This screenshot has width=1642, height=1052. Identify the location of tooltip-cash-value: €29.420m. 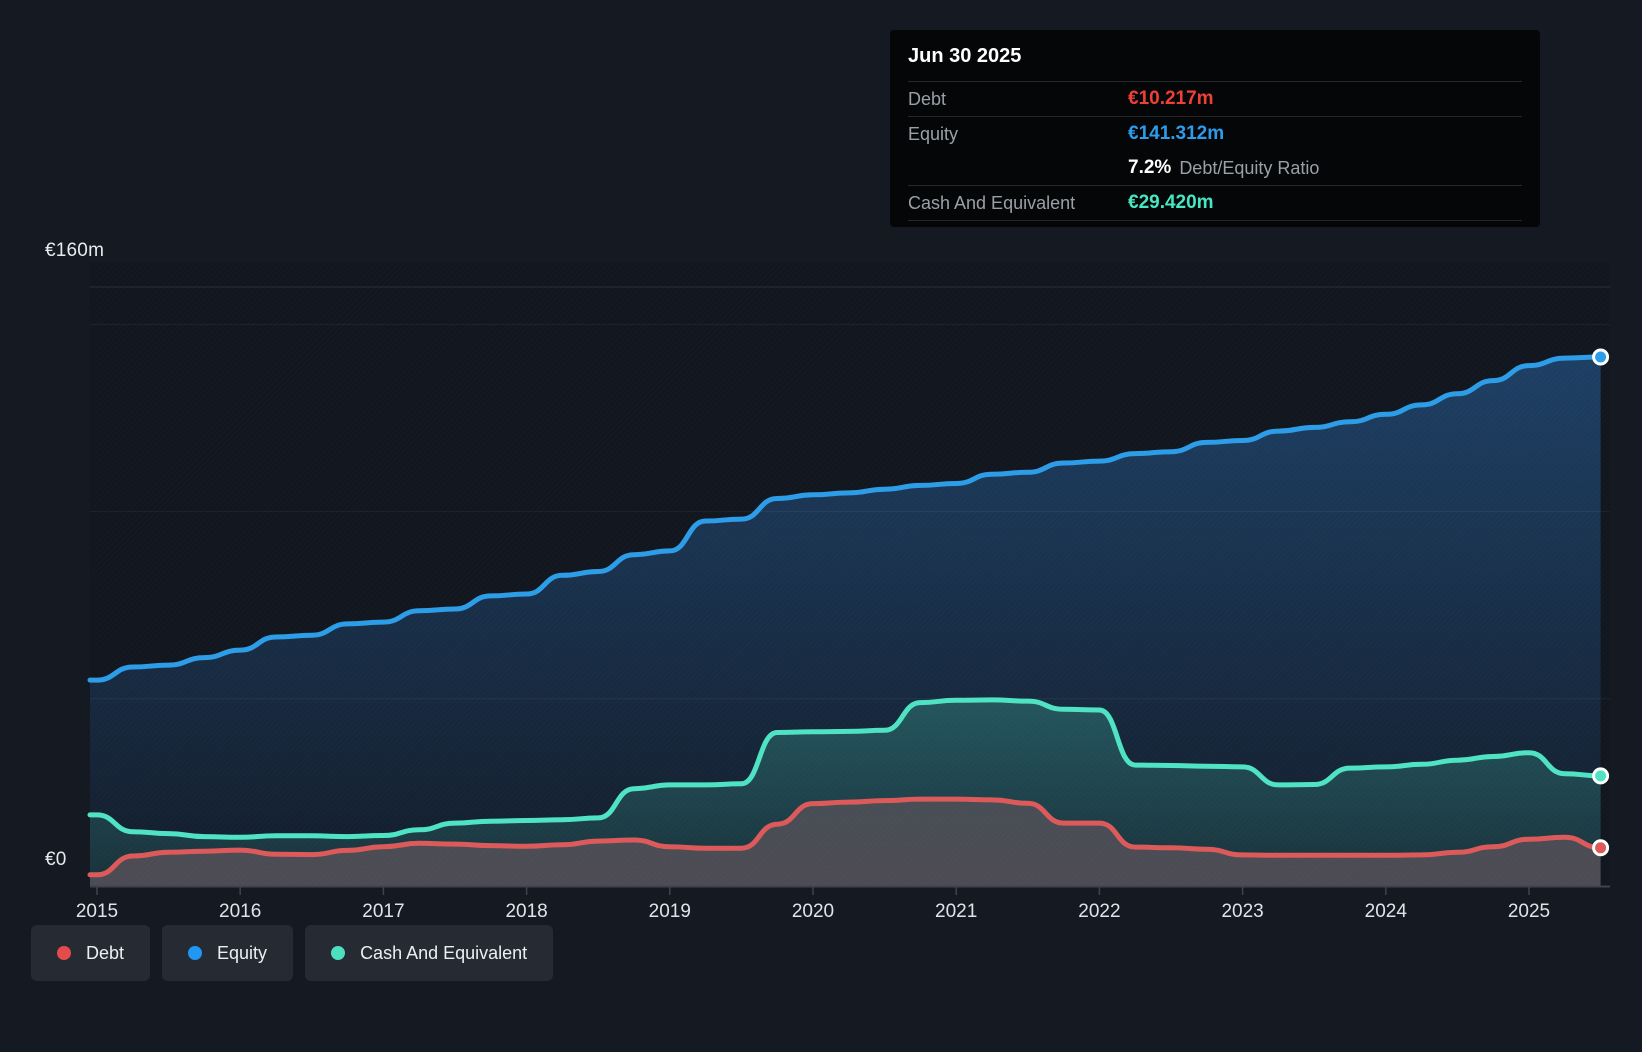
(1171, 202).